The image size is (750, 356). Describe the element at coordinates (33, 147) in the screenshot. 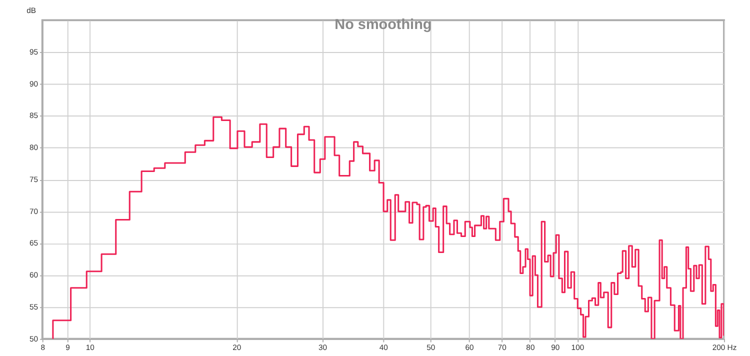

I see `y-tick-label: 80` at that location.